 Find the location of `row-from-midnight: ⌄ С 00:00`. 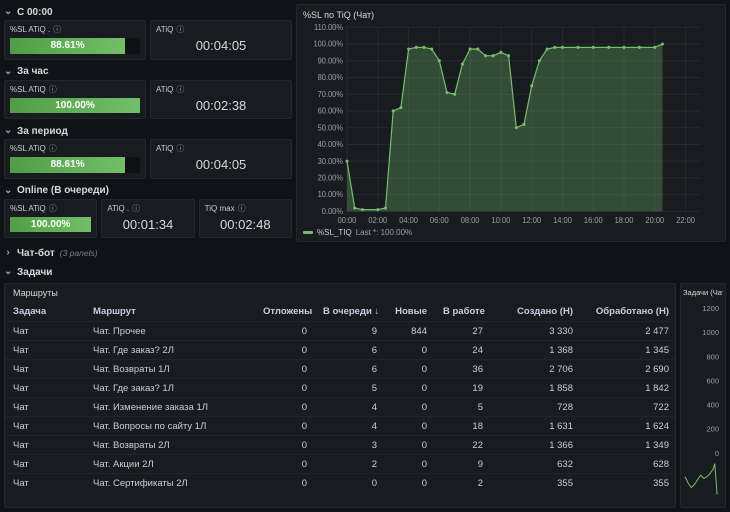

row-from-midnight: ⌄ С 00:00 is located at coordinates (148, 12).